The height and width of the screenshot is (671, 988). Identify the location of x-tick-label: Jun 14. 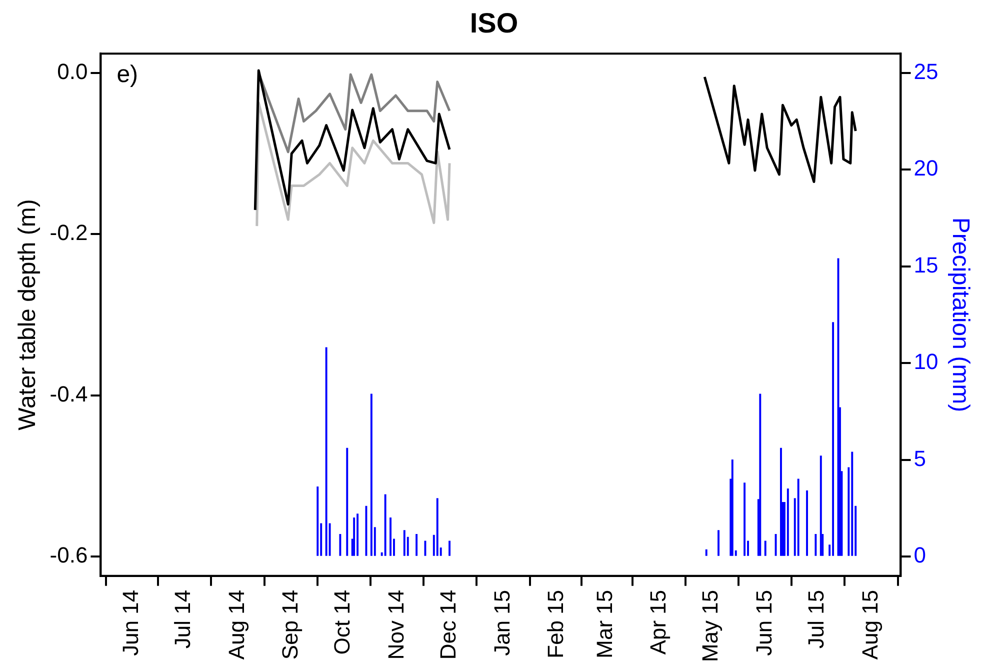
(131, 623).